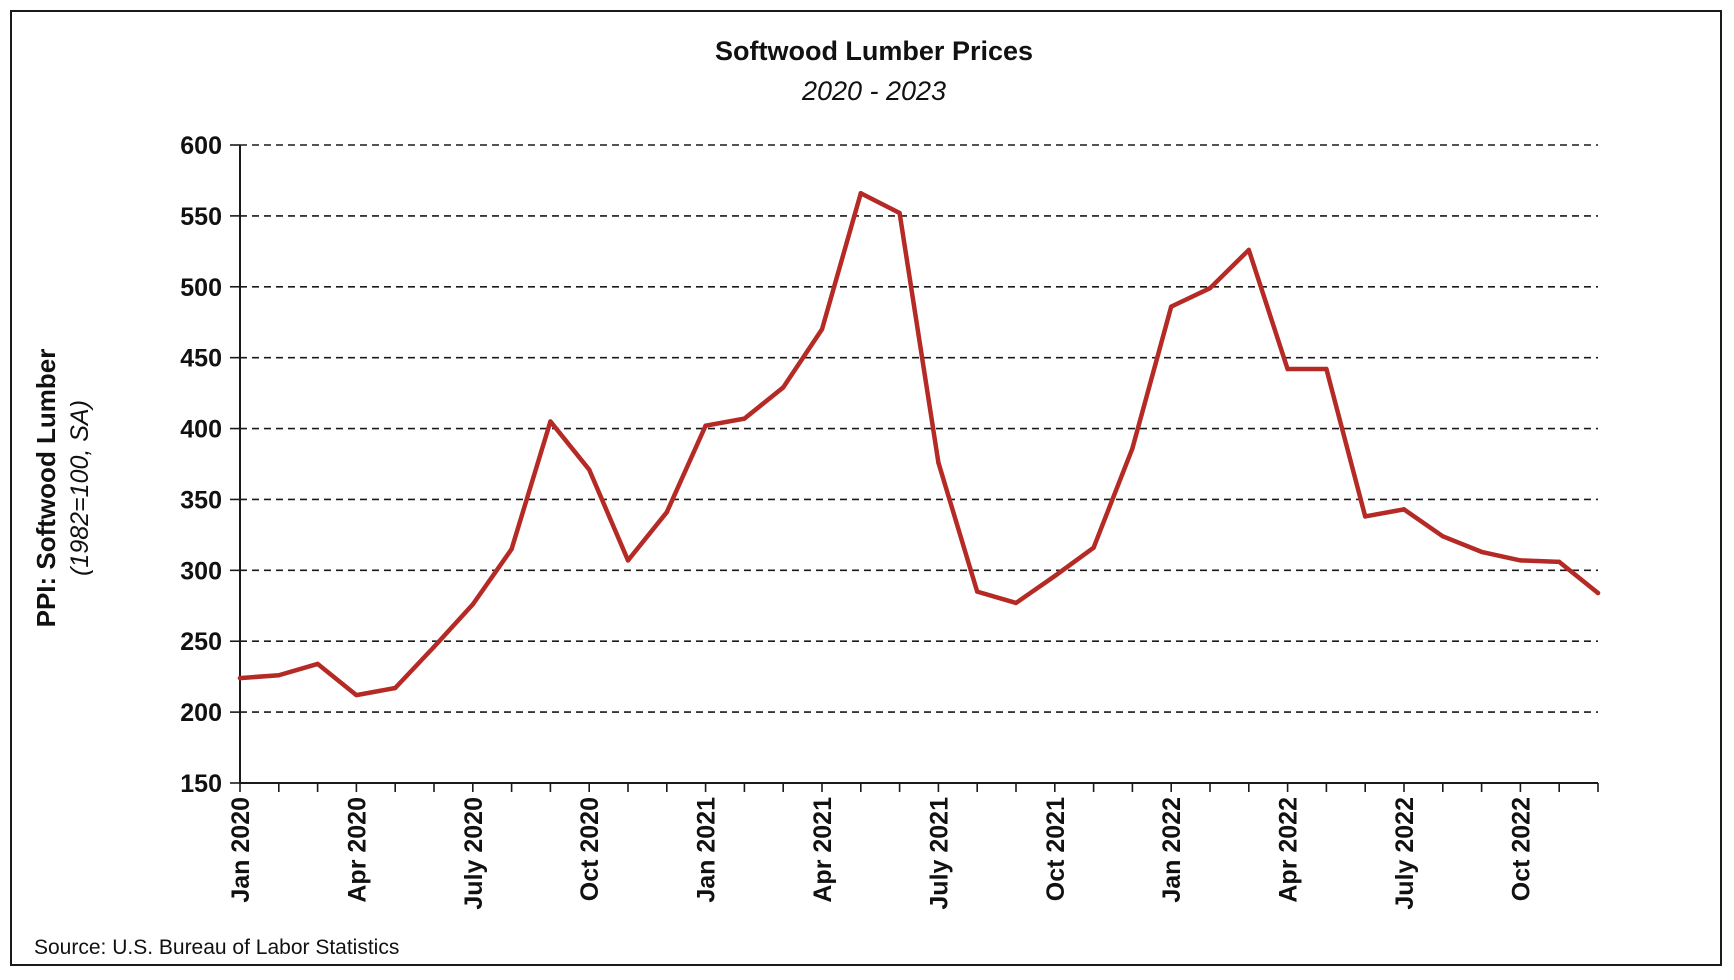  Describe the element at coordinates (1172, 850) in the screenshot. I see `x-tick-label: Jan 2022` at that location.